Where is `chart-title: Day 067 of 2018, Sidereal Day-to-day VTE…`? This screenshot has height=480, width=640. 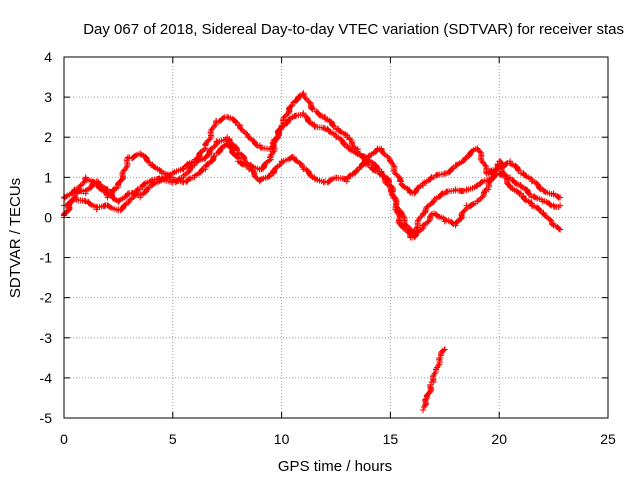
chart-title: Day 067 of 2018, Sidereal Day-to-day VTE… is located at coordinates (353, 29).